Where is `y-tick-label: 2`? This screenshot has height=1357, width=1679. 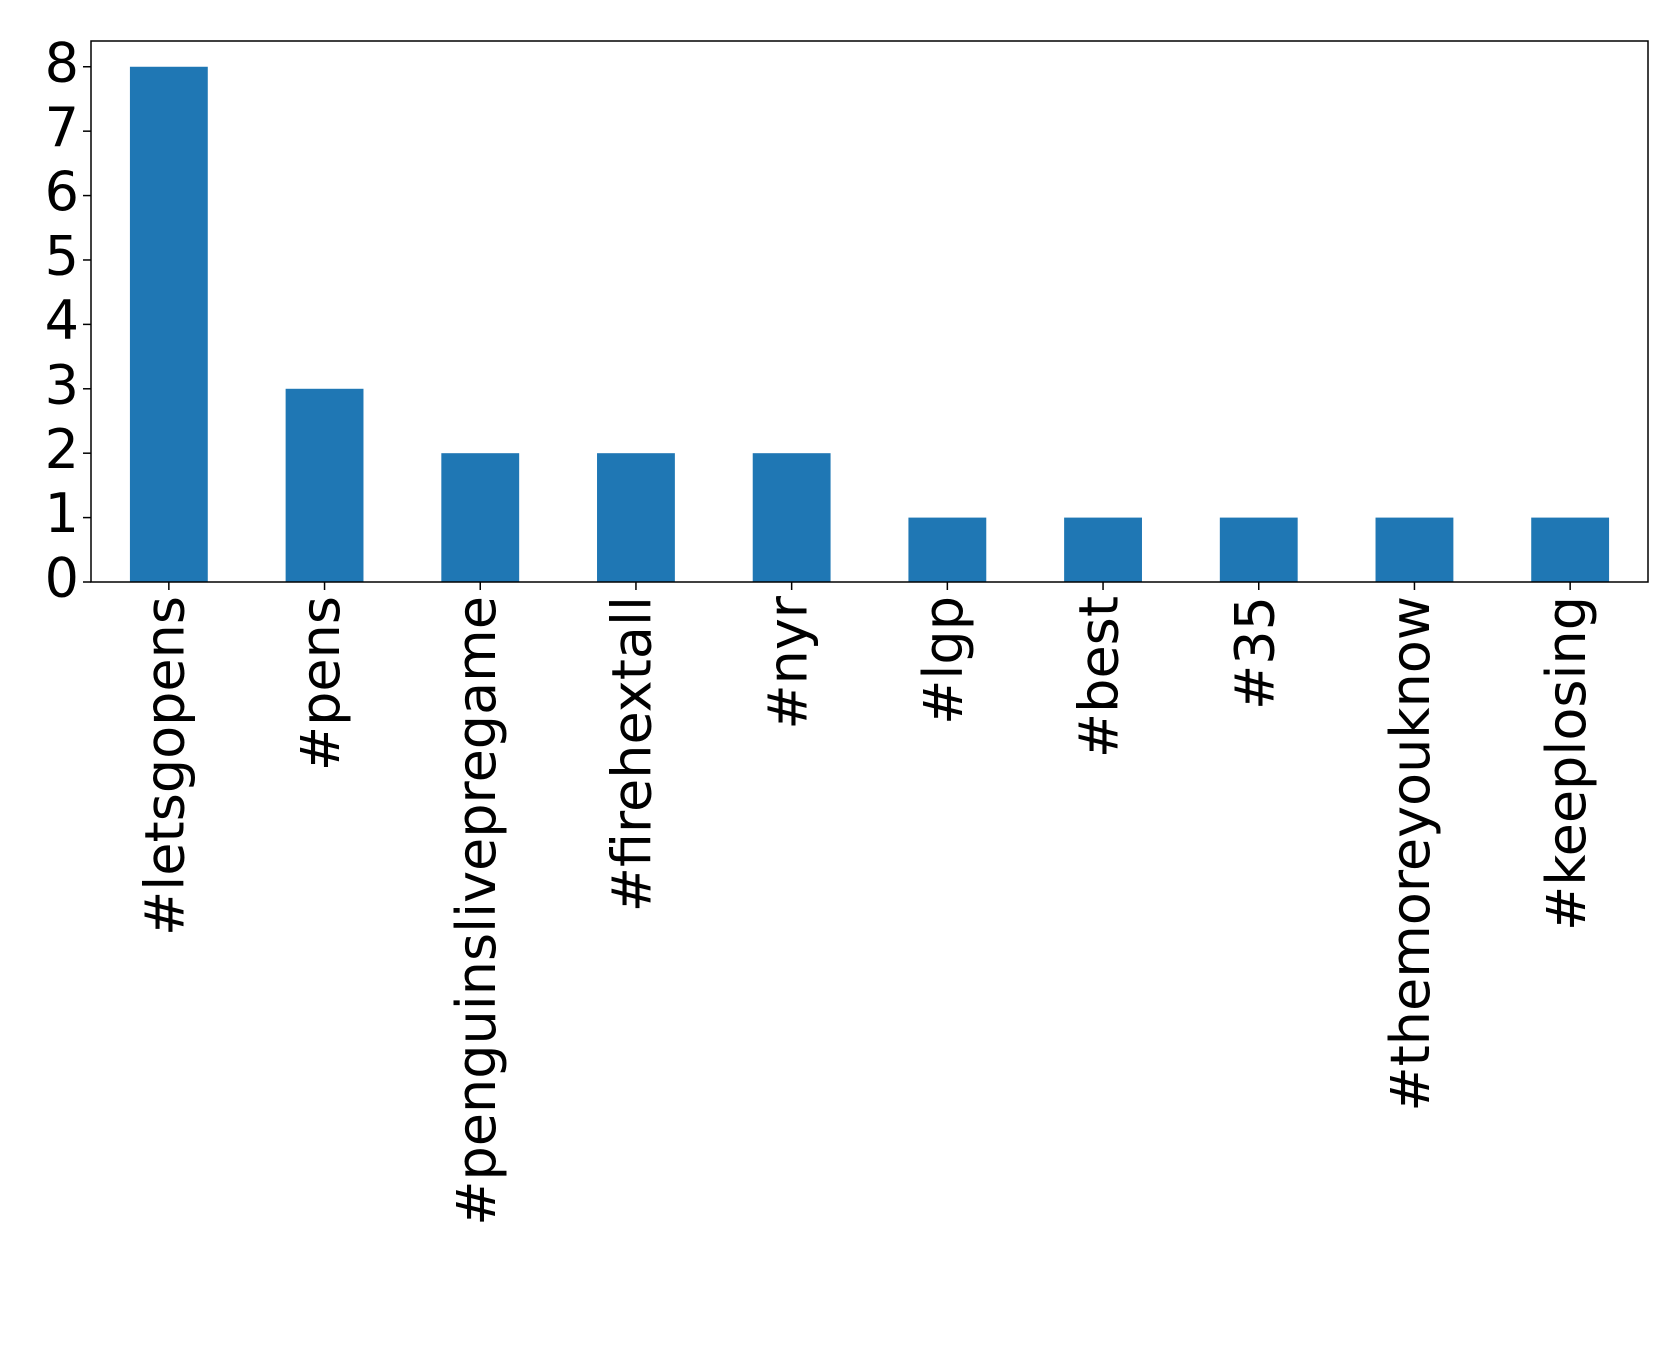
y-tick-label: 2 is located at coordinates (62, 449).